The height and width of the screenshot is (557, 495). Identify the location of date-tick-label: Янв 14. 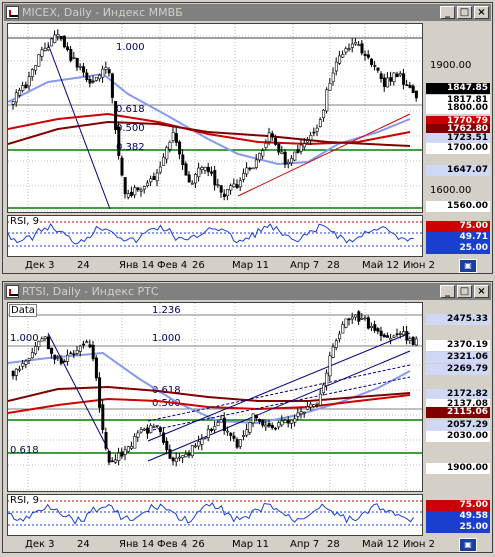
(137, 265).